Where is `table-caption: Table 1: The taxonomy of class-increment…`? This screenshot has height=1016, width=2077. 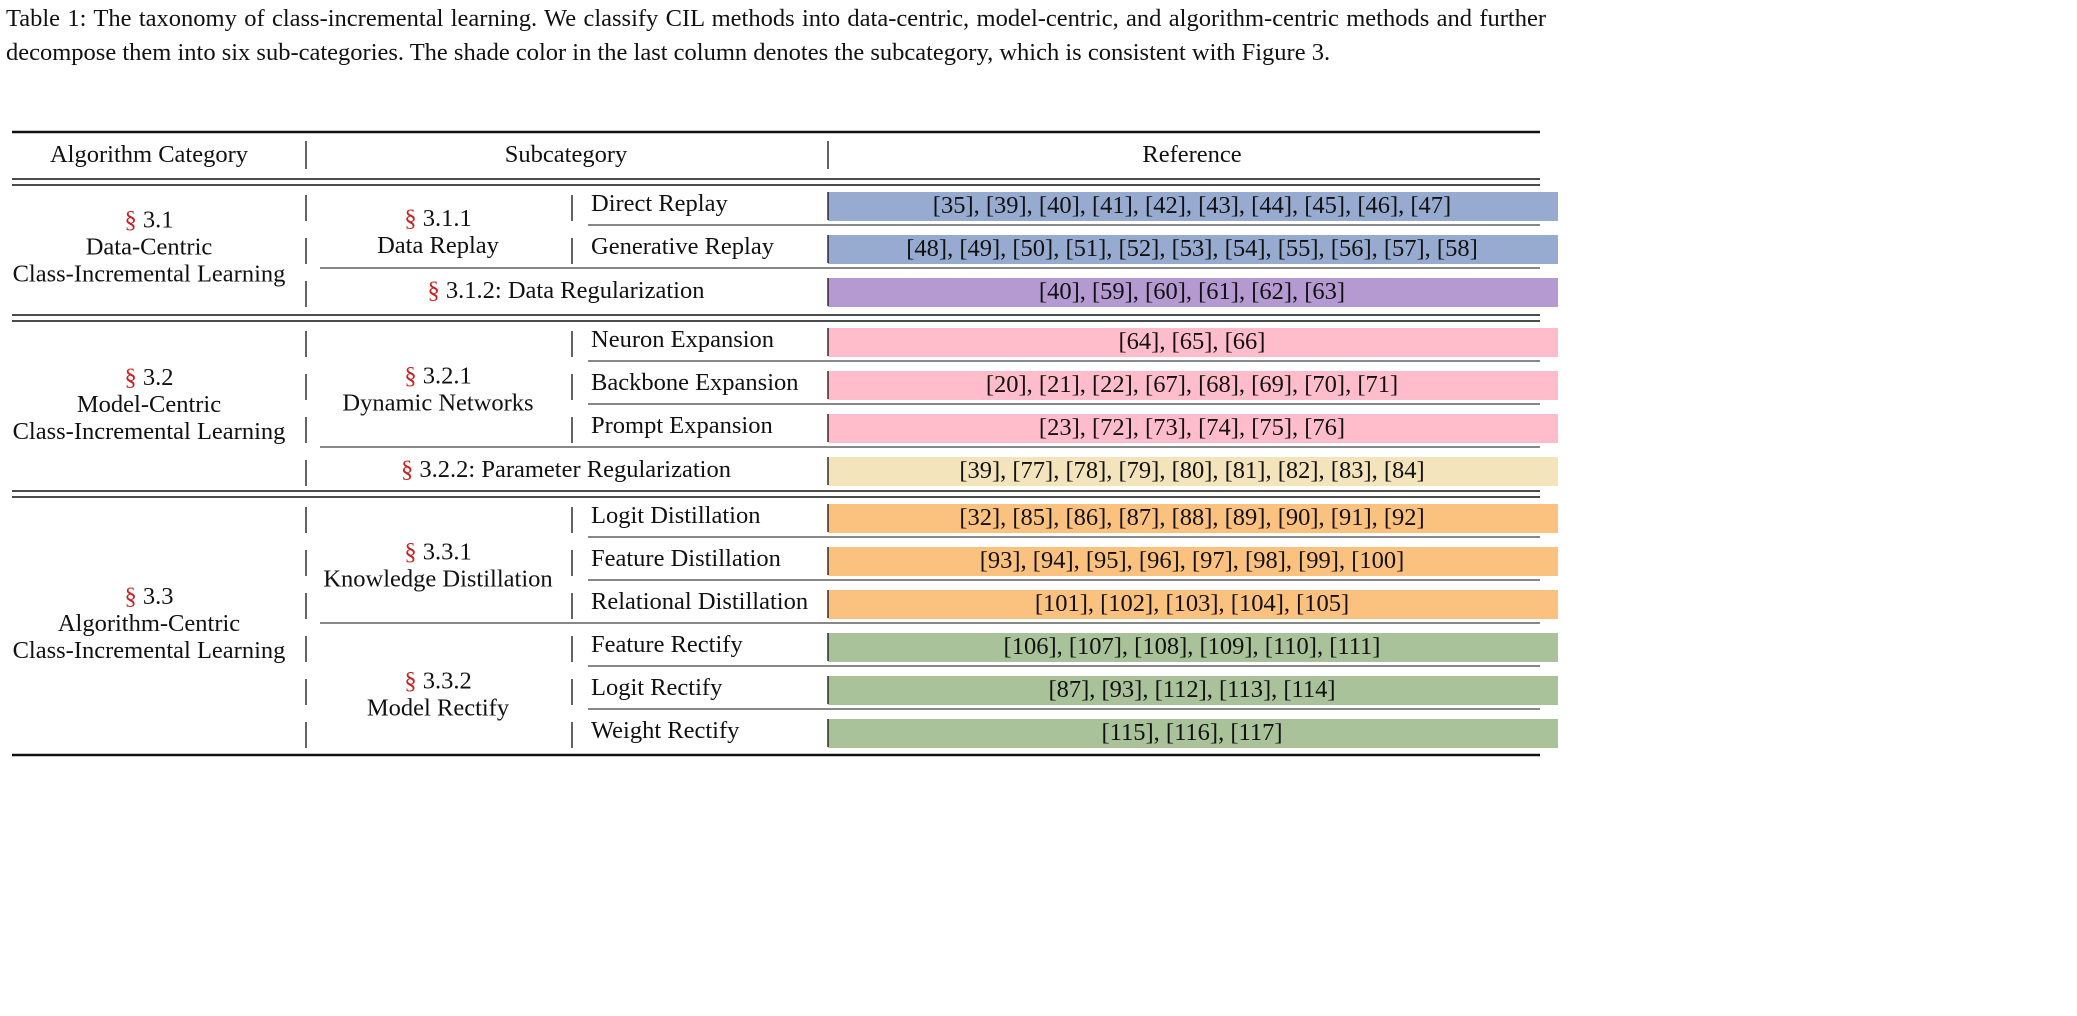
table-caption: Table 1: The taxonomy of class-increment… is located at coordinates (776, 35).